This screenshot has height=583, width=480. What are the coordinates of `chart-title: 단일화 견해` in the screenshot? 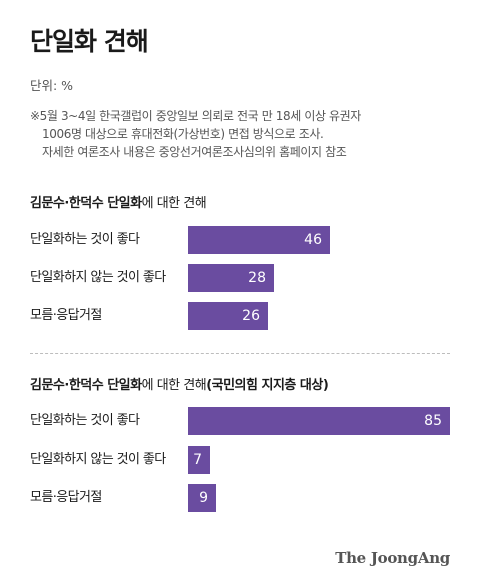 It's located at (89, 41).